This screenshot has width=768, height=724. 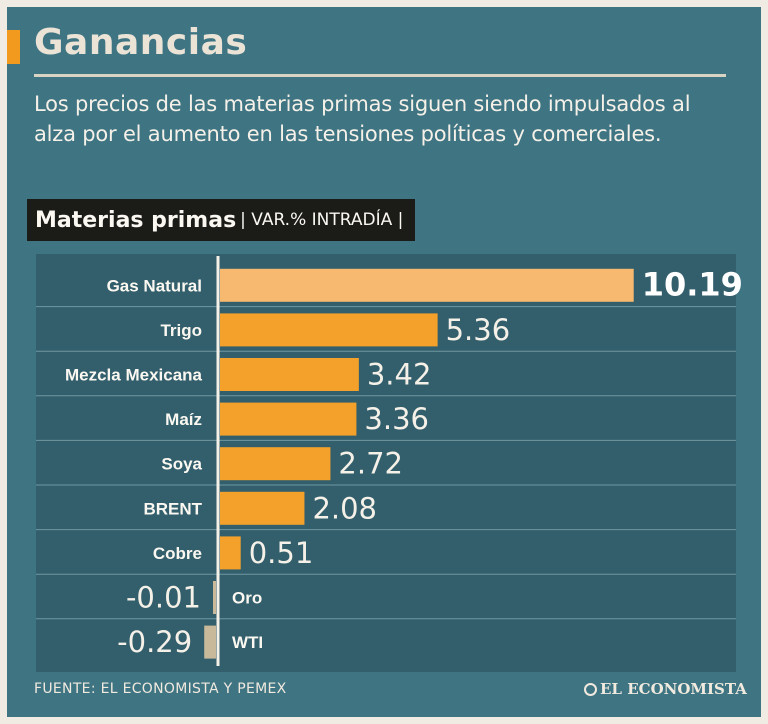 I want to click on value-label: 10.19, so click(x=692, y=284).